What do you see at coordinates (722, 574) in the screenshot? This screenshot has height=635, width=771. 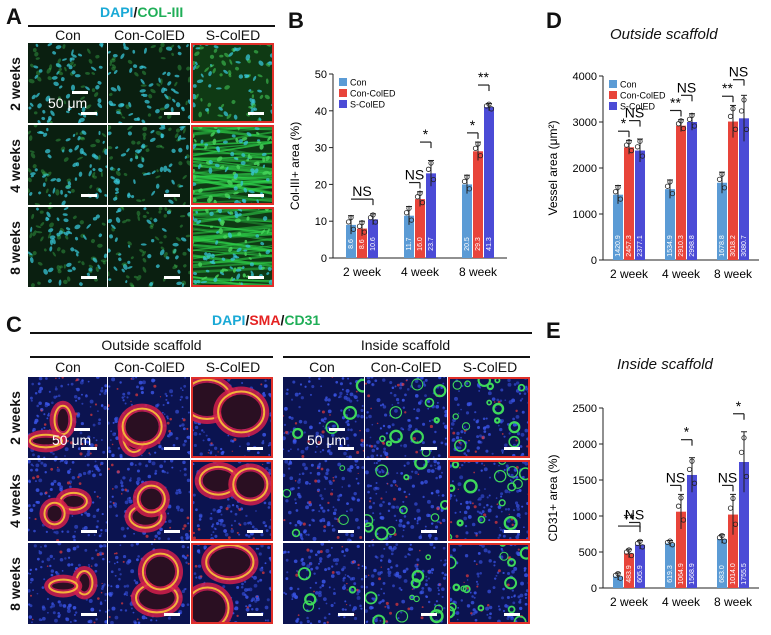 I see `bar-value-label: 683.0` at bounding box center [722, 574].